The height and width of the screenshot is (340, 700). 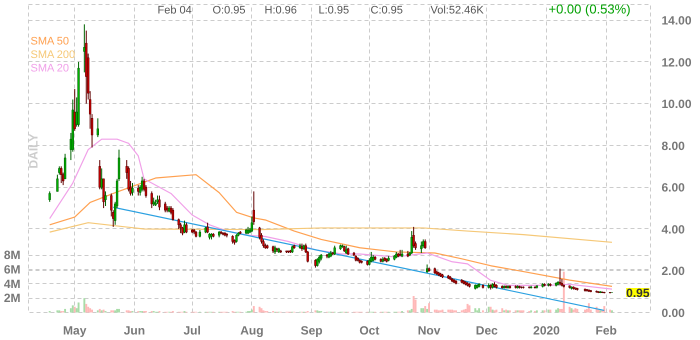 I want to click on y2-tick-label: 6M, so click(x=12, y=269).